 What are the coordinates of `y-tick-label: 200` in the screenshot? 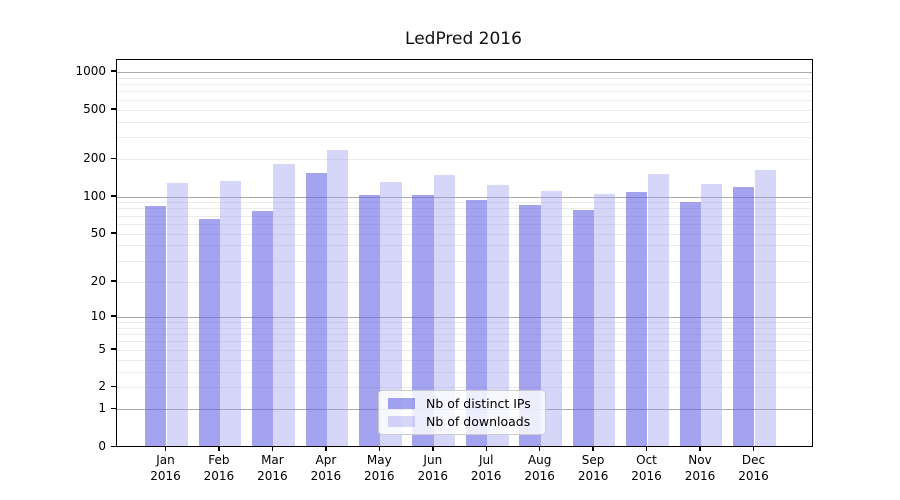 It's located at (94, 158).